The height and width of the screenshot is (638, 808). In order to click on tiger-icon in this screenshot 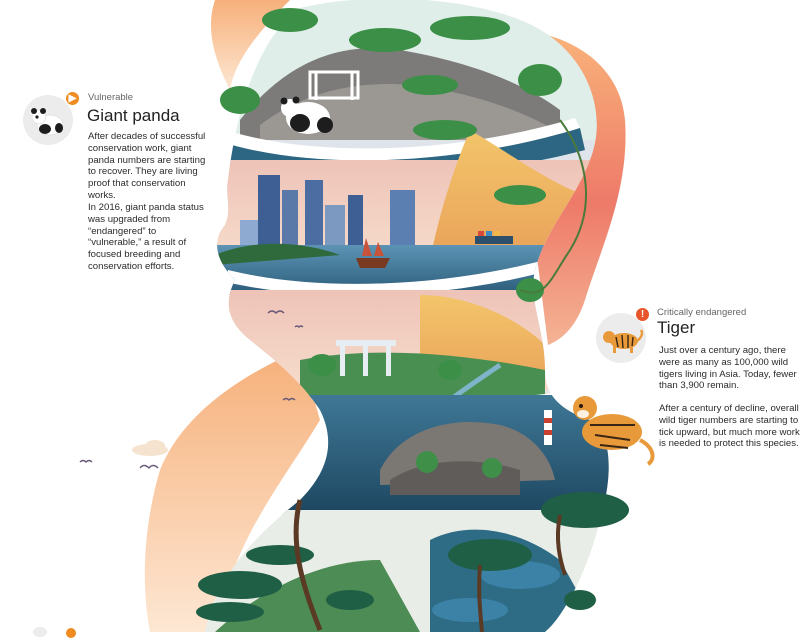, I will do `click(623, 341)`.